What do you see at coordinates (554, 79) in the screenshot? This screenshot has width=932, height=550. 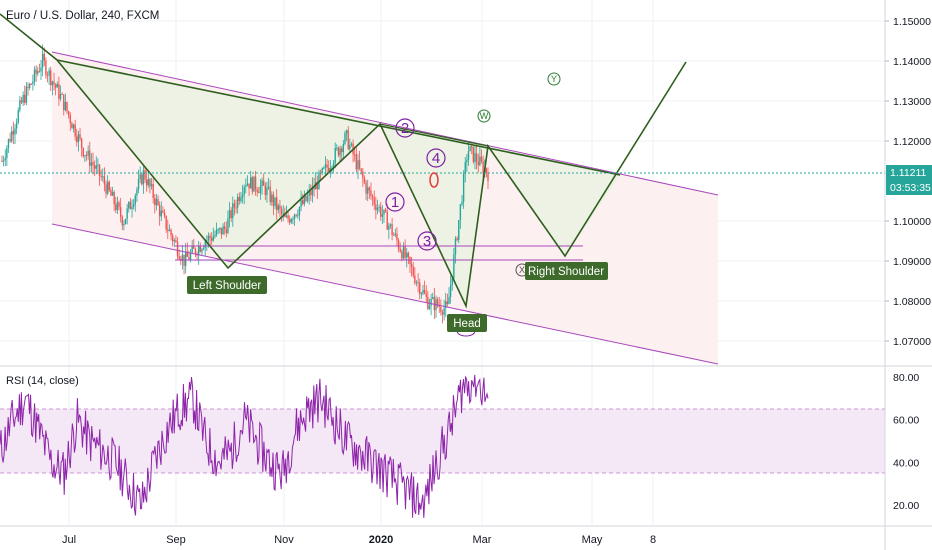 I see `wave-y-marker` at bounding box center [554, 79].